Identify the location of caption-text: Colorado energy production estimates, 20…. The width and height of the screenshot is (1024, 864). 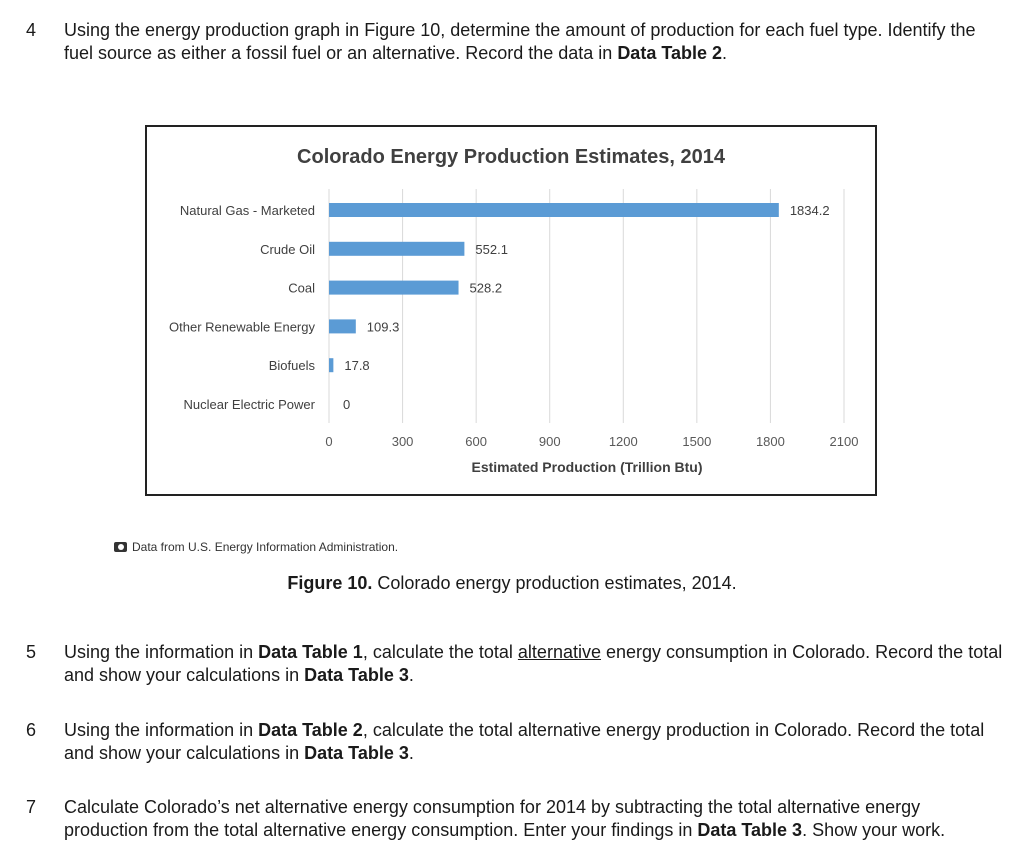
(554, 583).